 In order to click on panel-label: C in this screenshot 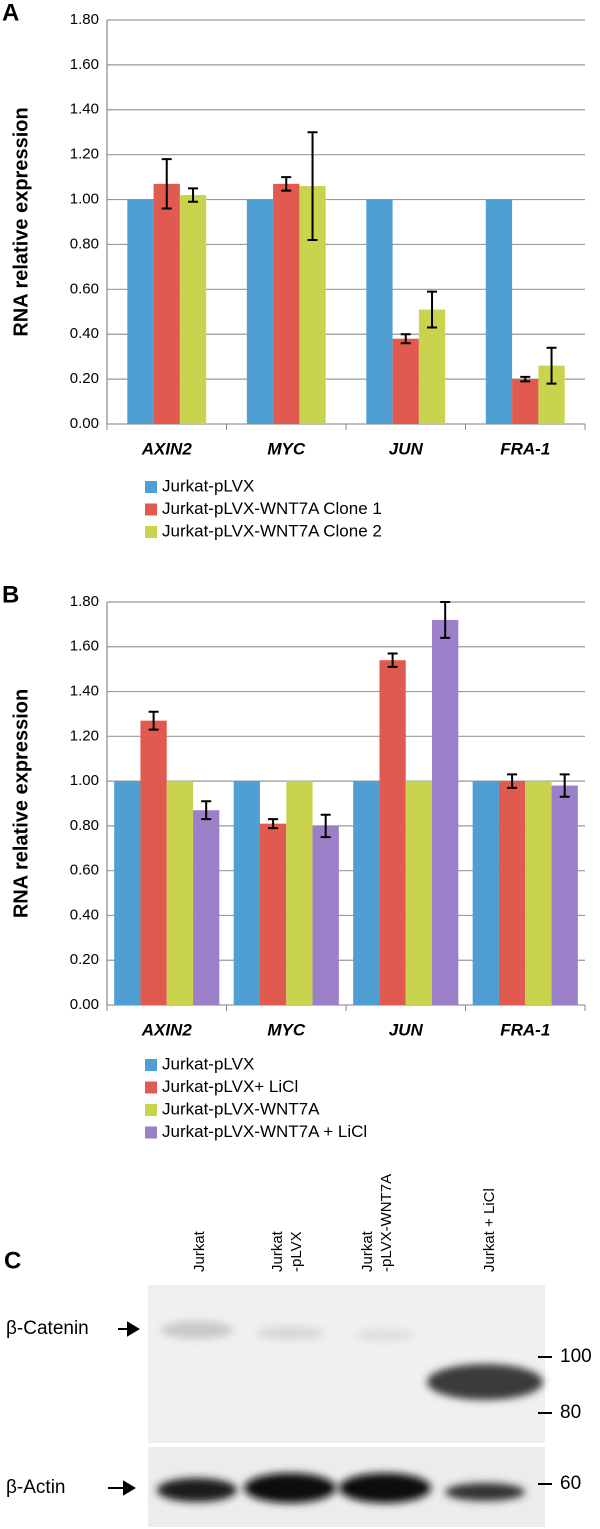, I will do `click(12, 1260)`.